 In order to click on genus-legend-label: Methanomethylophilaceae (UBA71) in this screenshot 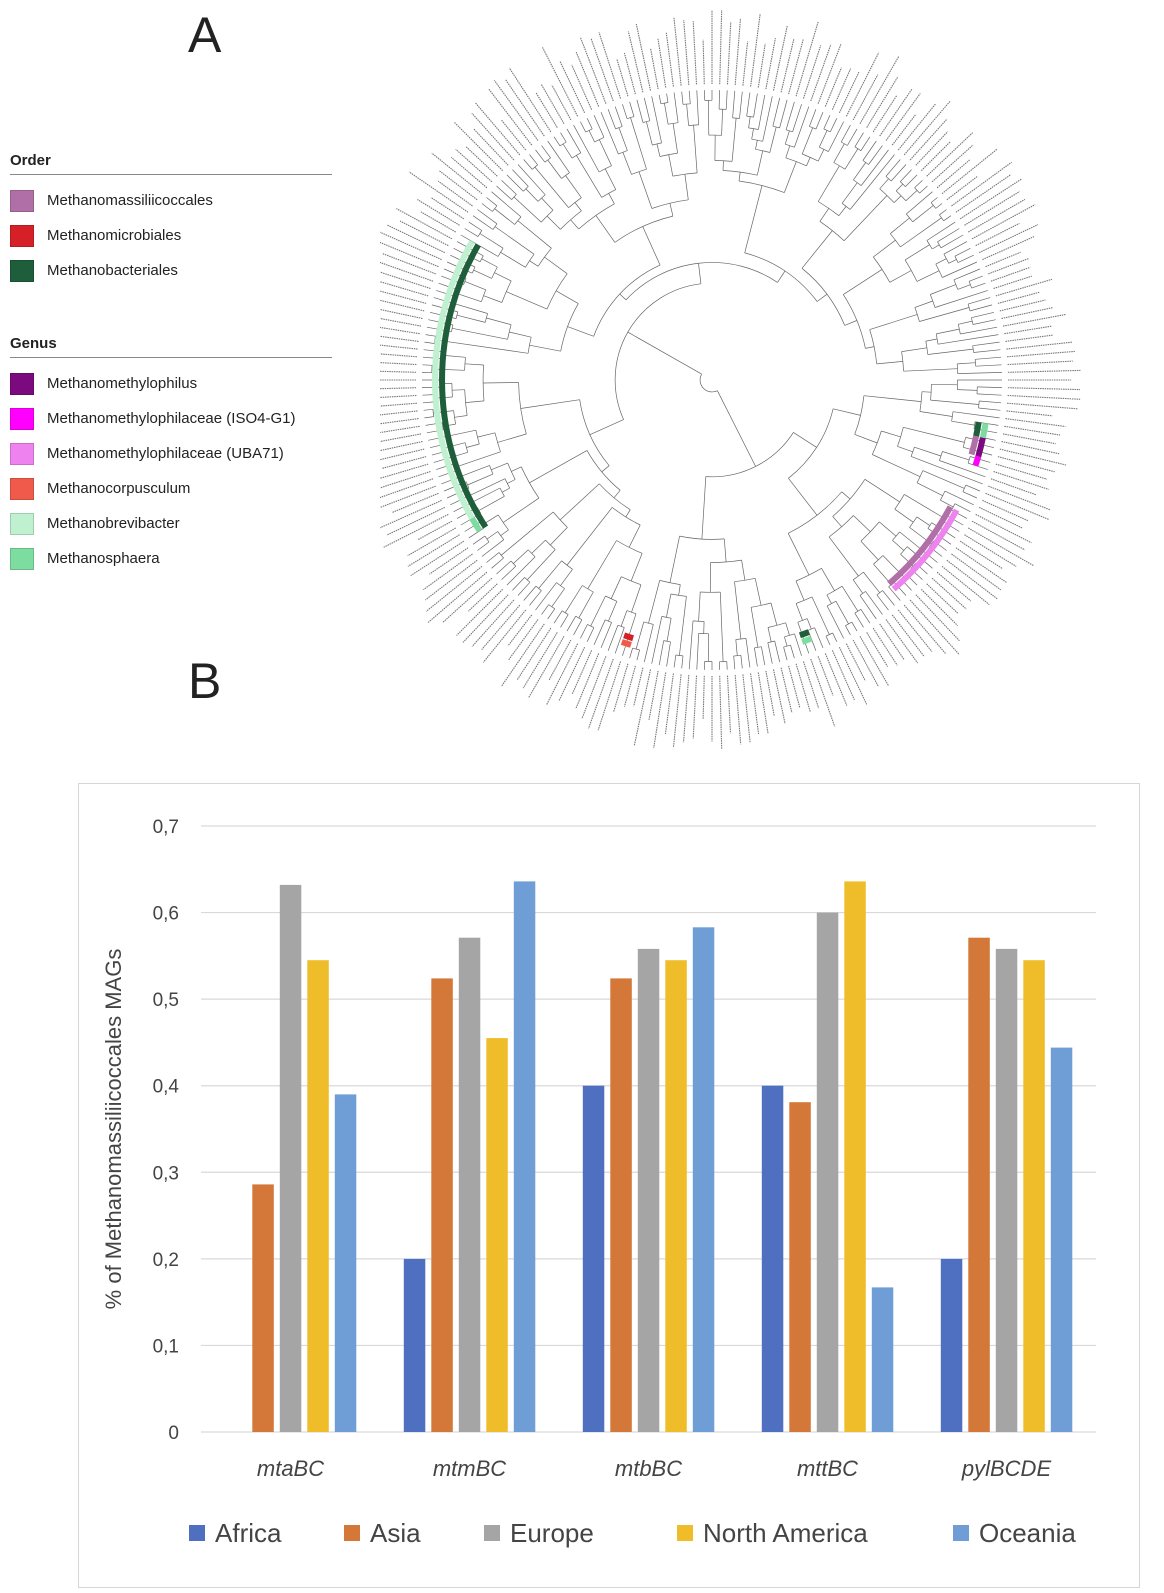, I will do `click(165, 453)`.